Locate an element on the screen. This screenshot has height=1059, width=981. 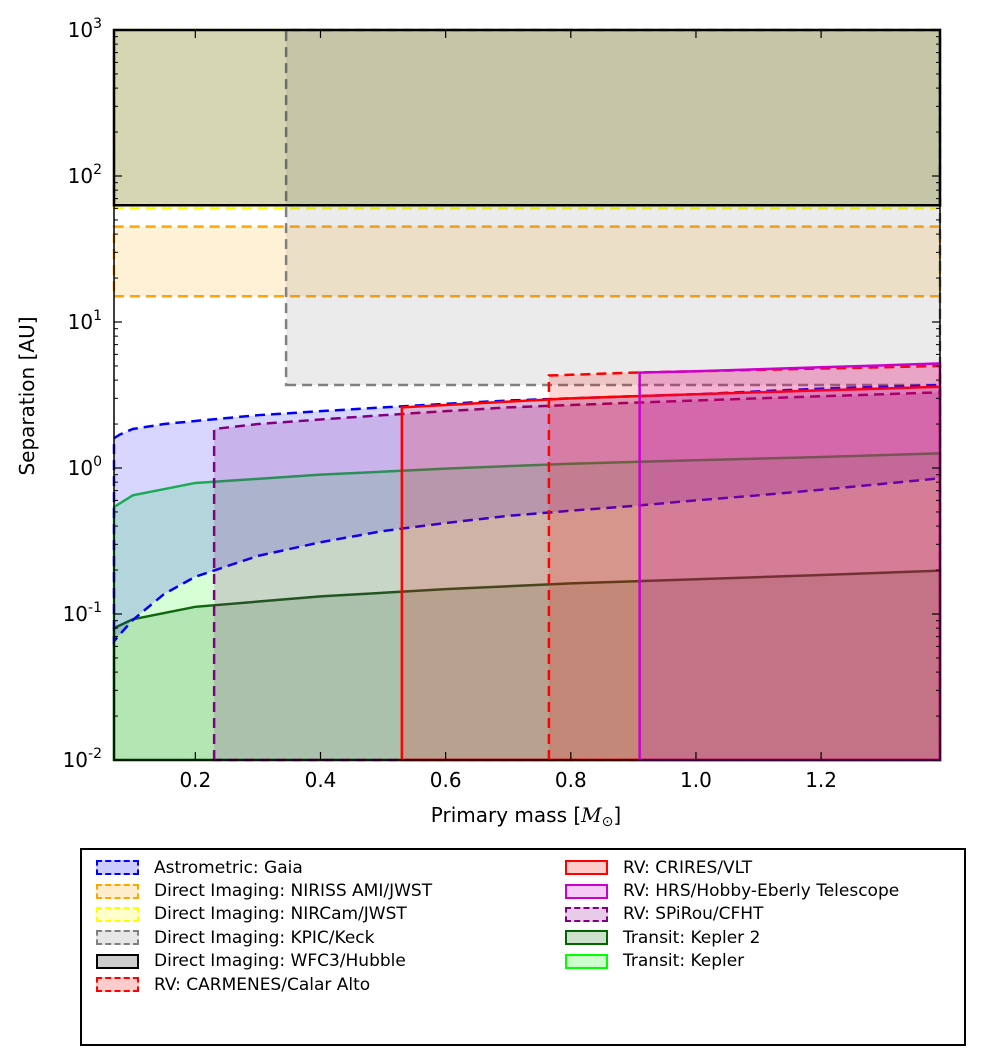
legend-item-transit-kepler-2: Transit: Kepler 2 is located at coordinates (732, 937).